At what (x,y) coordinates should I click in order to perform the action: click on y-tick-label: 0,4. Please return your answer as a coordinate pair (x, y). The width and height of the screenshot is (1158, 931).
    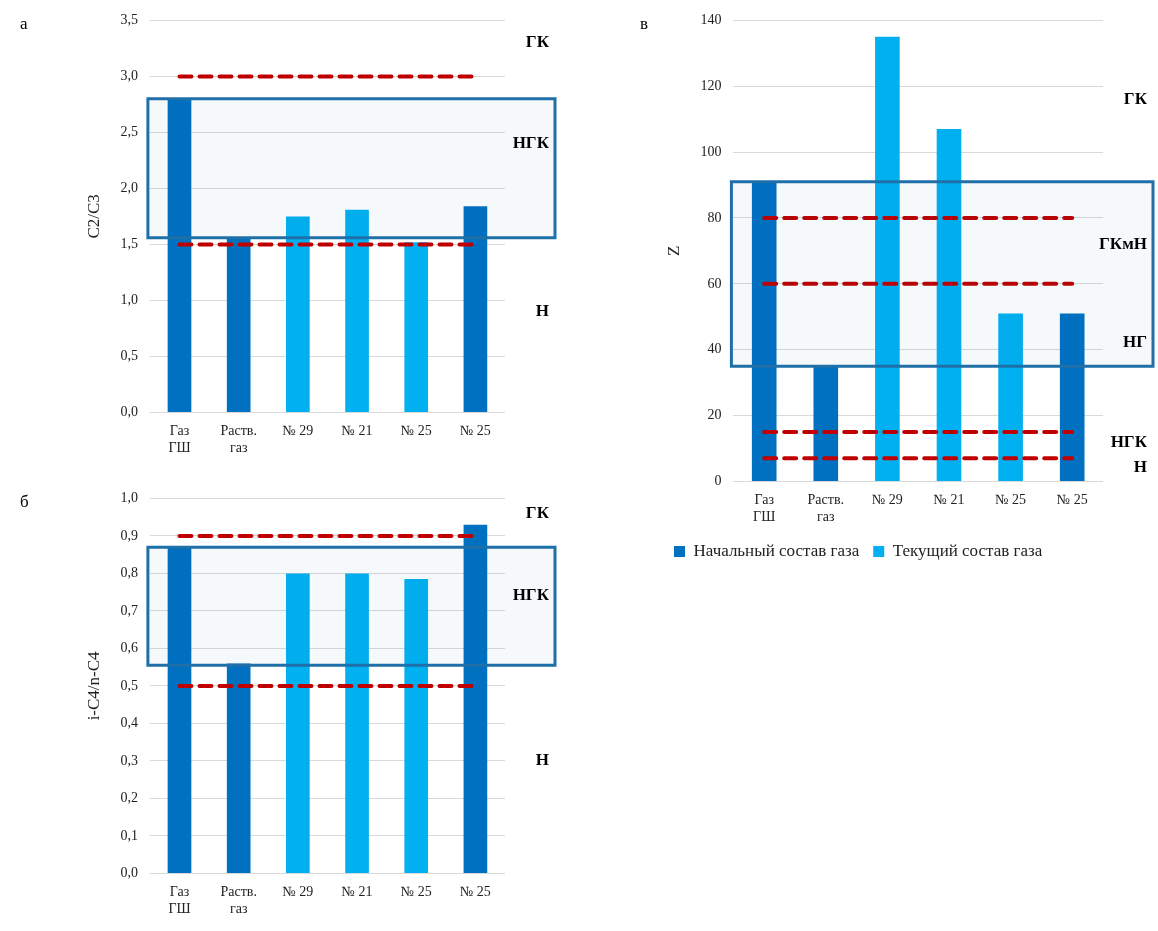
    Looking at the image, I should click on (129, 723).